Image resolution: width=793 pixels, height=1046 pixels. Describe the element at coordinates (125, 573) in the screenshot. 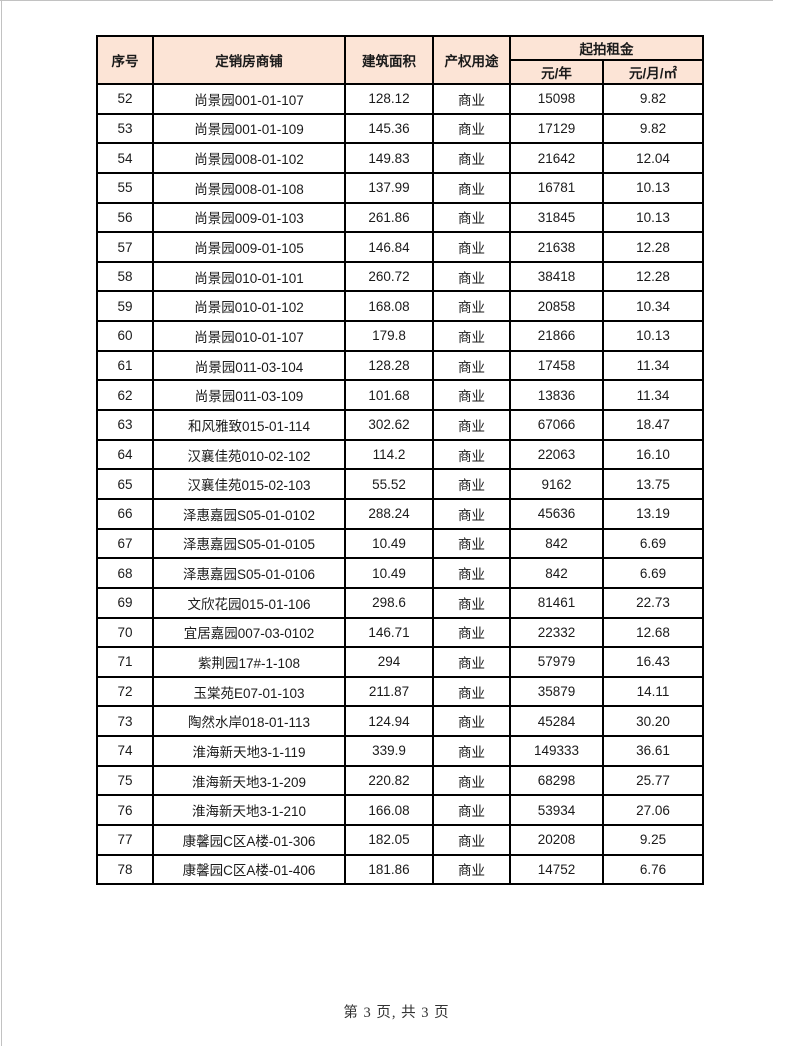

I see `cell-seq-no: 68` at that location.